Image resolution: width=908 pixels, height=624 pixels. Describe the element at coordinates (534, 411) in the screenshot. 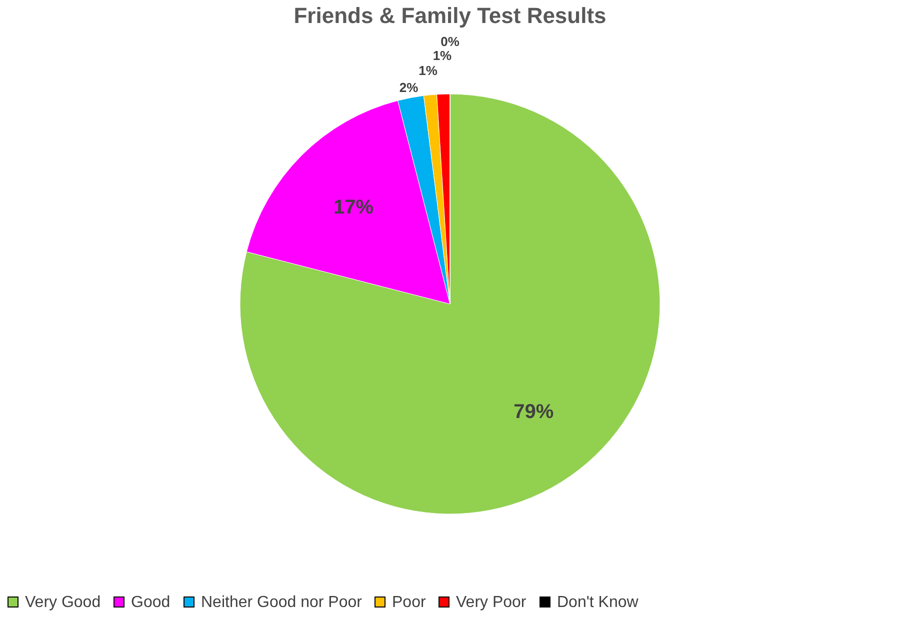

I see `data-label: 79%` at that location.